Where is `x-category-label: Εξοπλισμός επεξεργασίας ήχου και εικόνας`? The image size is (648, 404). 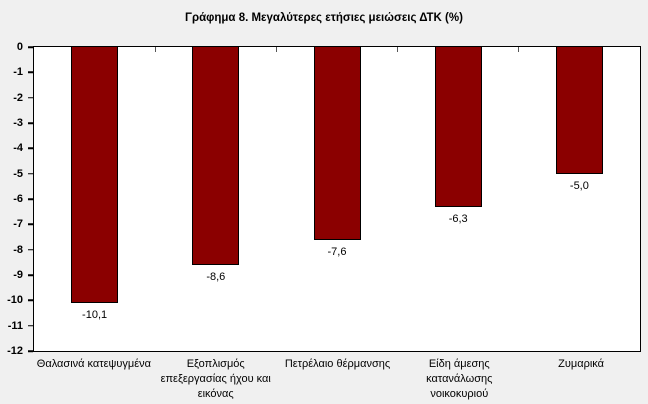
x-category-label: Εξοπλισμός επεξεργασίας ήχου και εικόνας is located at coordinates (215, 379).